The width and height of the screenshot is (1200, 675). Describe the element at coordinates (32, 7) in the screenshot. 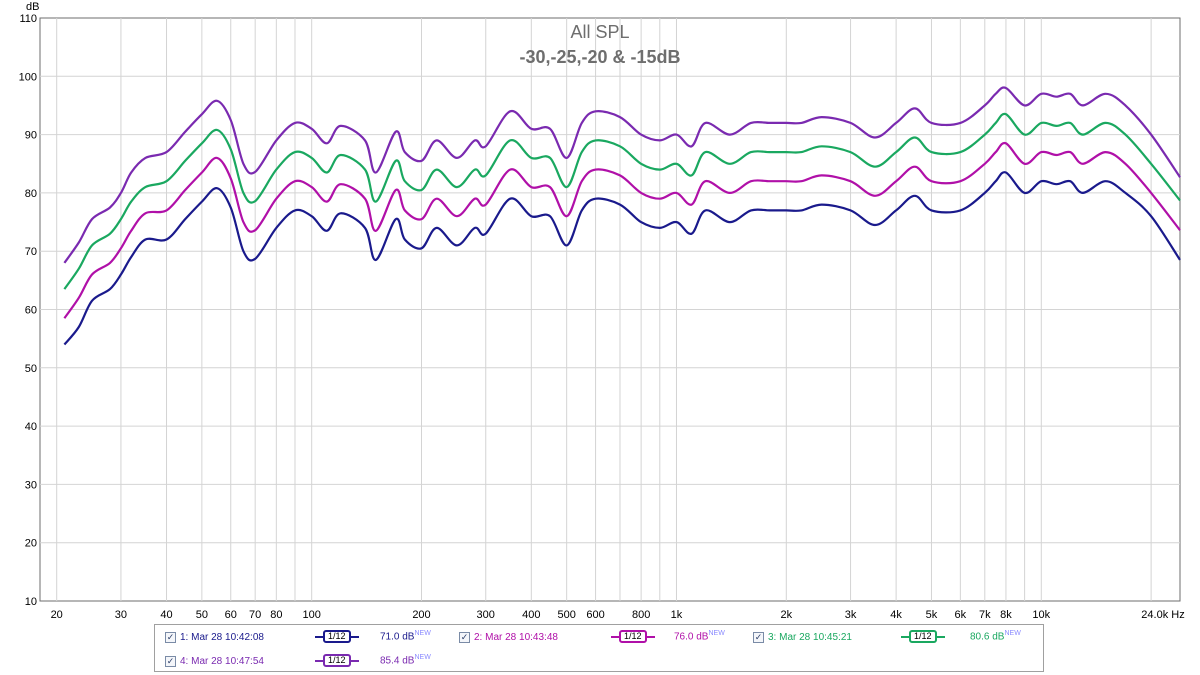

I see `y-axis-label: dB` at that location.